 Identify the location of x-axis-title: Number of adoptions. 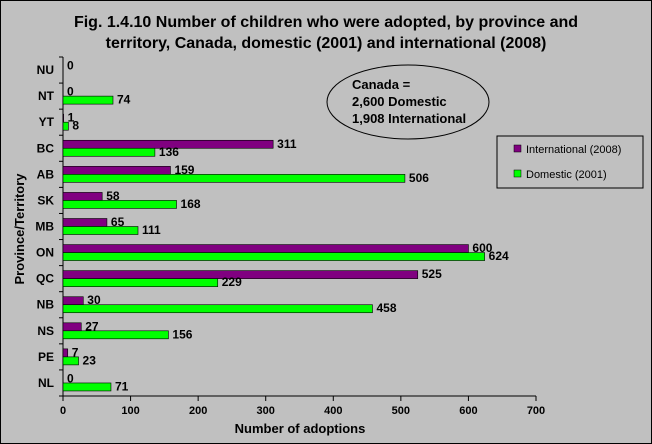
(300, 428).